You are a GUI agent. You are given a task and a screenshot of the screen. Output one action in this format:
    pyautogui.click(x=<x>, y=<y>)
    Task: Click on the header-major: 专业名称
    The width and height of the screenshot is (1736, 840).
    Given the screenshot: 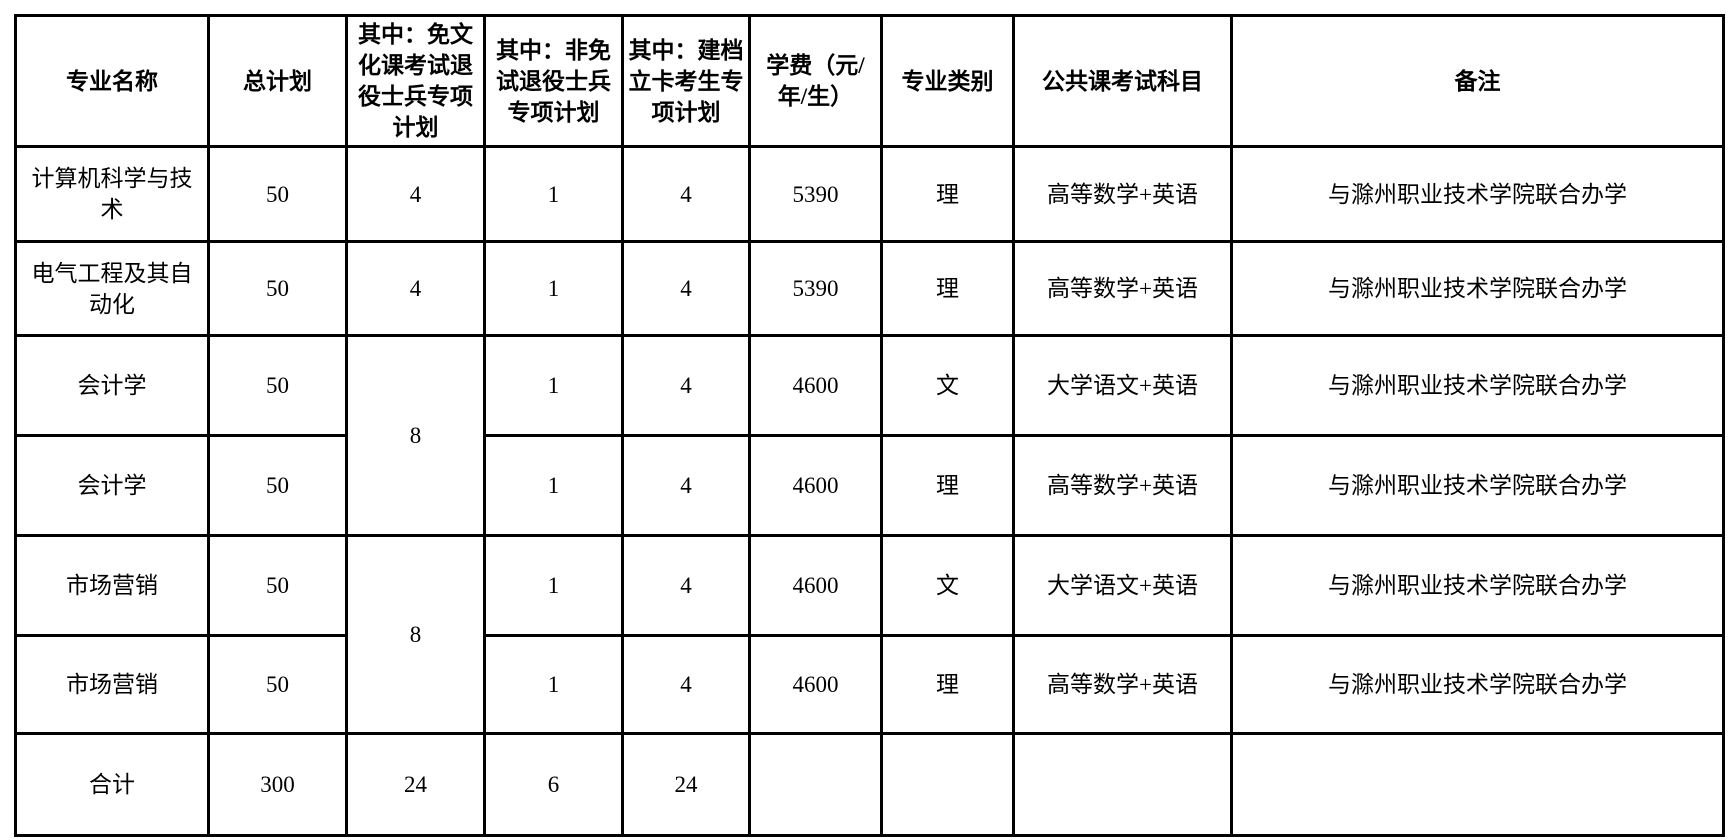 What is the action you would take?
    pyautogui.click(x=112, y=81)
    